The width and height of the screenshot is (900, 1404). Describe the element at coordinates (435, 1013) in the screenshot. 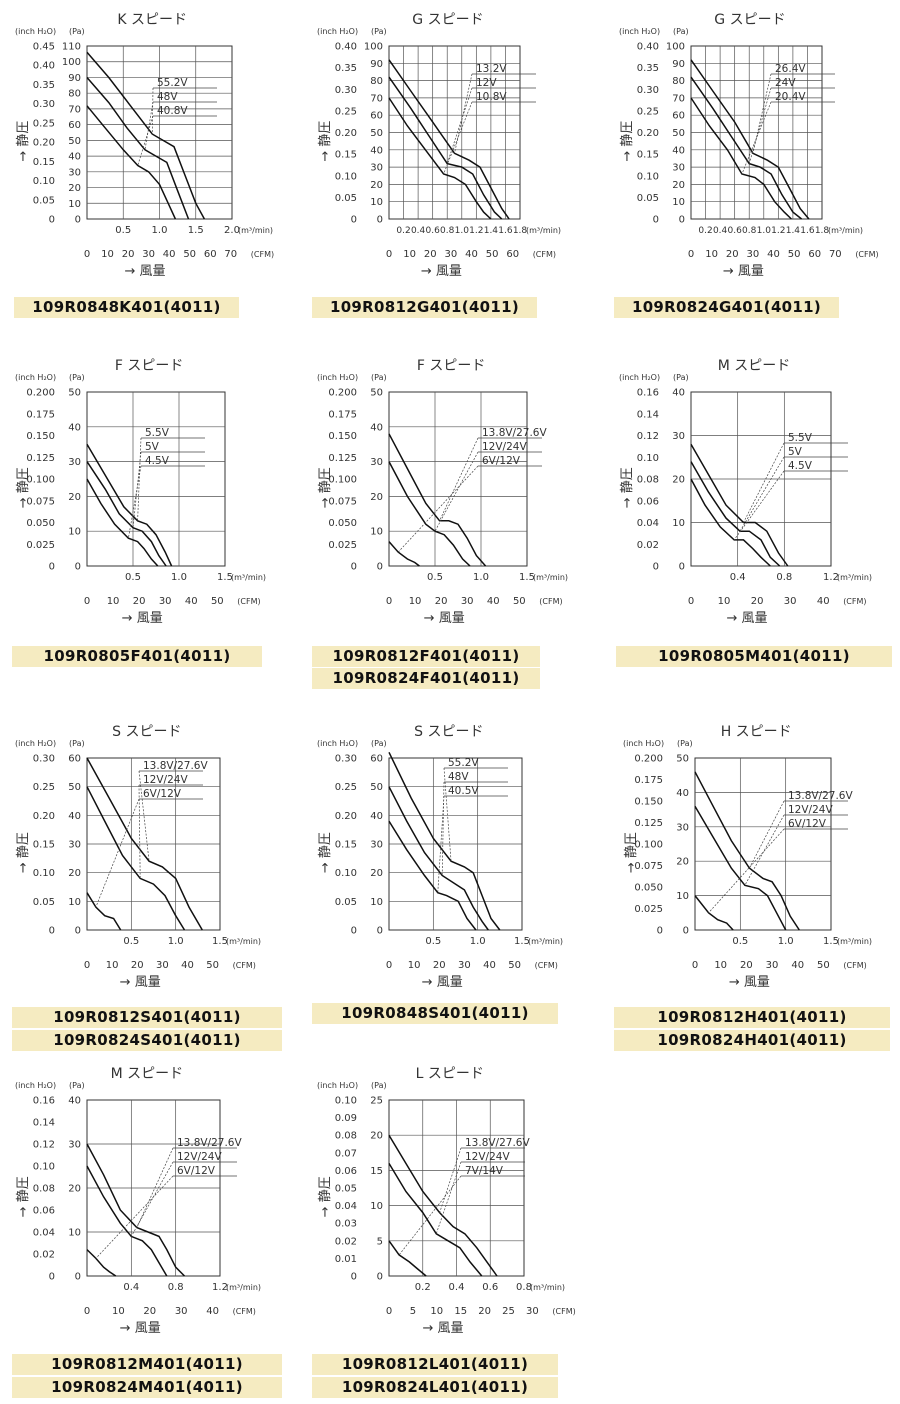

I see `product-code-label: 109R0848S401(4011)` at that location.